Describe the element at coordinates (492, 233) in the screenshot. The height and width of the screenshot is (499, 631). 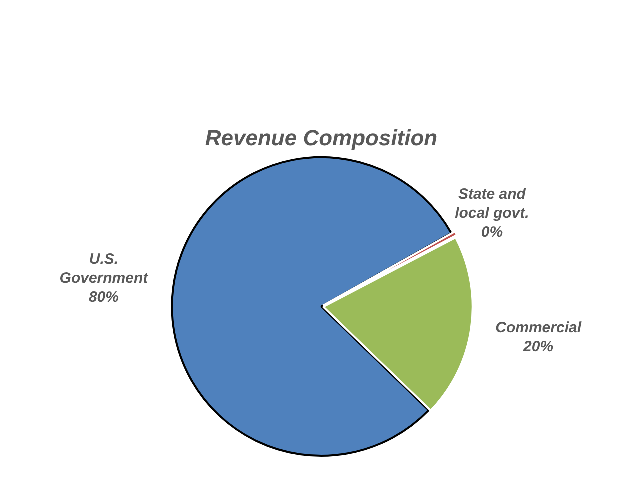
I see `data-label: 0%` at that location.